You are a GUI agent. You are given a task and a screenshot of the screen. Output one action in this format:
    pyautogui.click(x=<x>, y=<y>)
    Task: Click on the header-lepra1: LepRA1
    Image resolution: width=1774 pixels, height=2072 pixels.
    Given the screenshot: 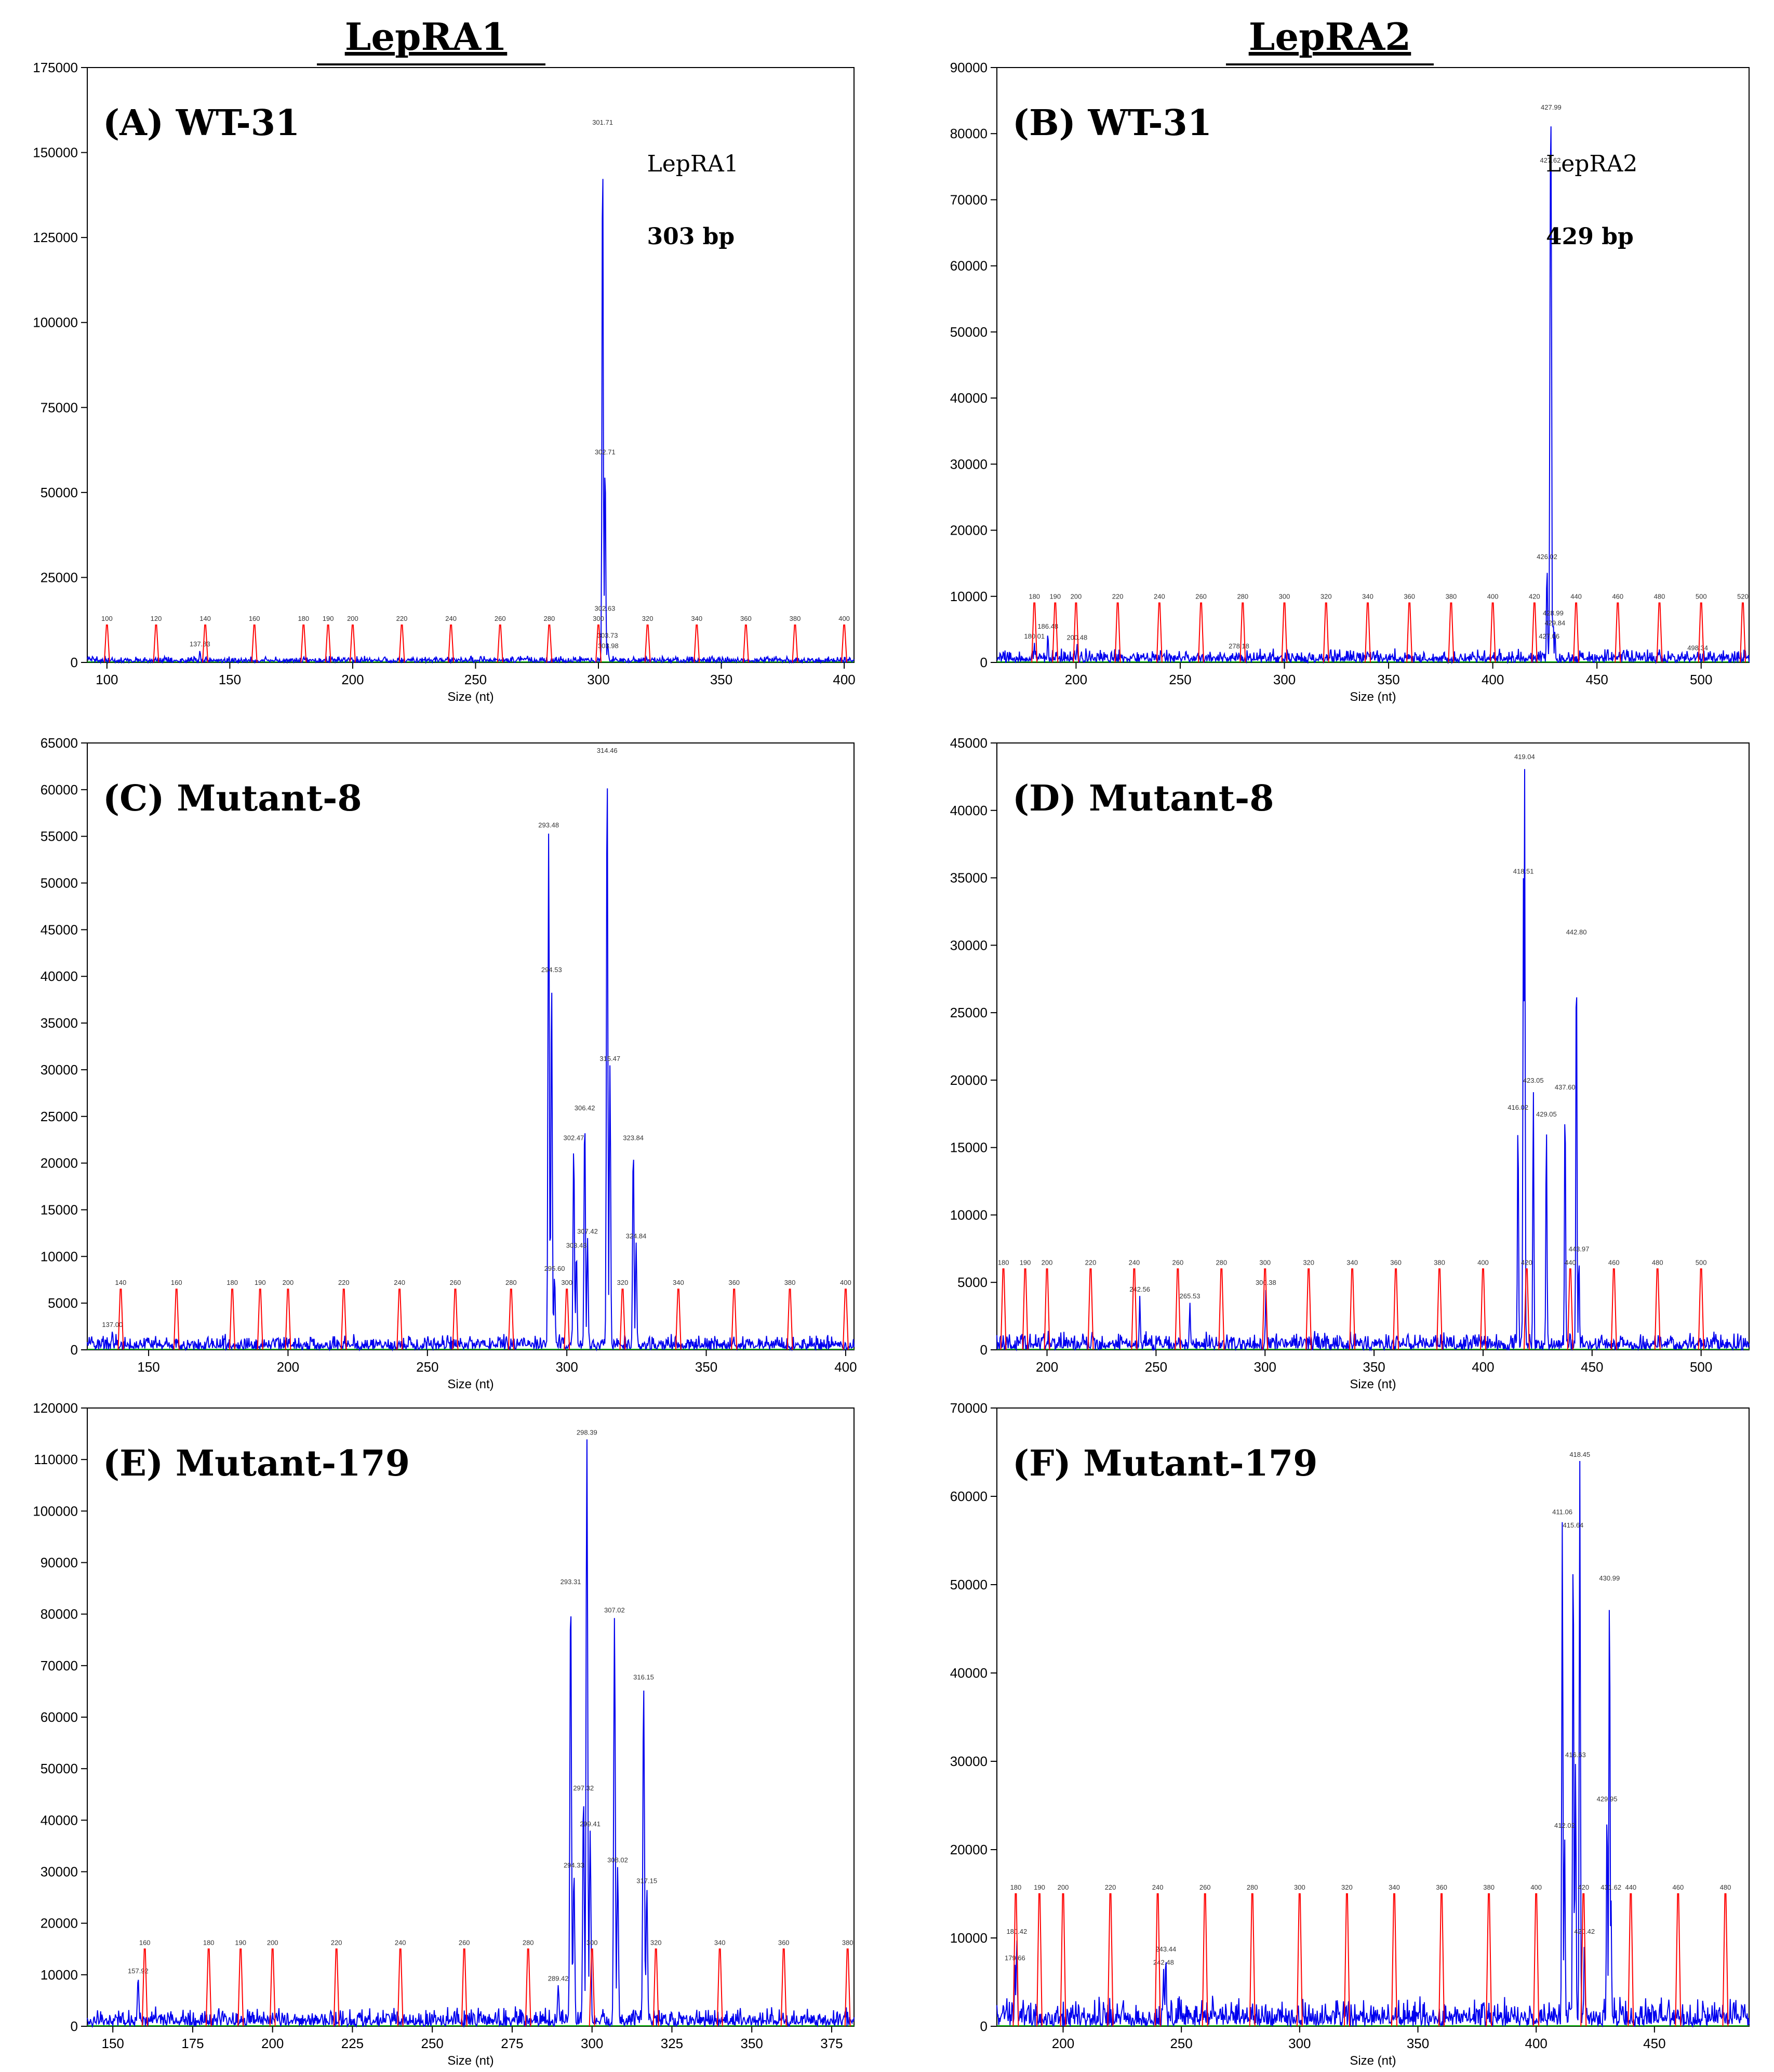 What is the action you would take?
    pyautogui.click(x=426, y=37)
    